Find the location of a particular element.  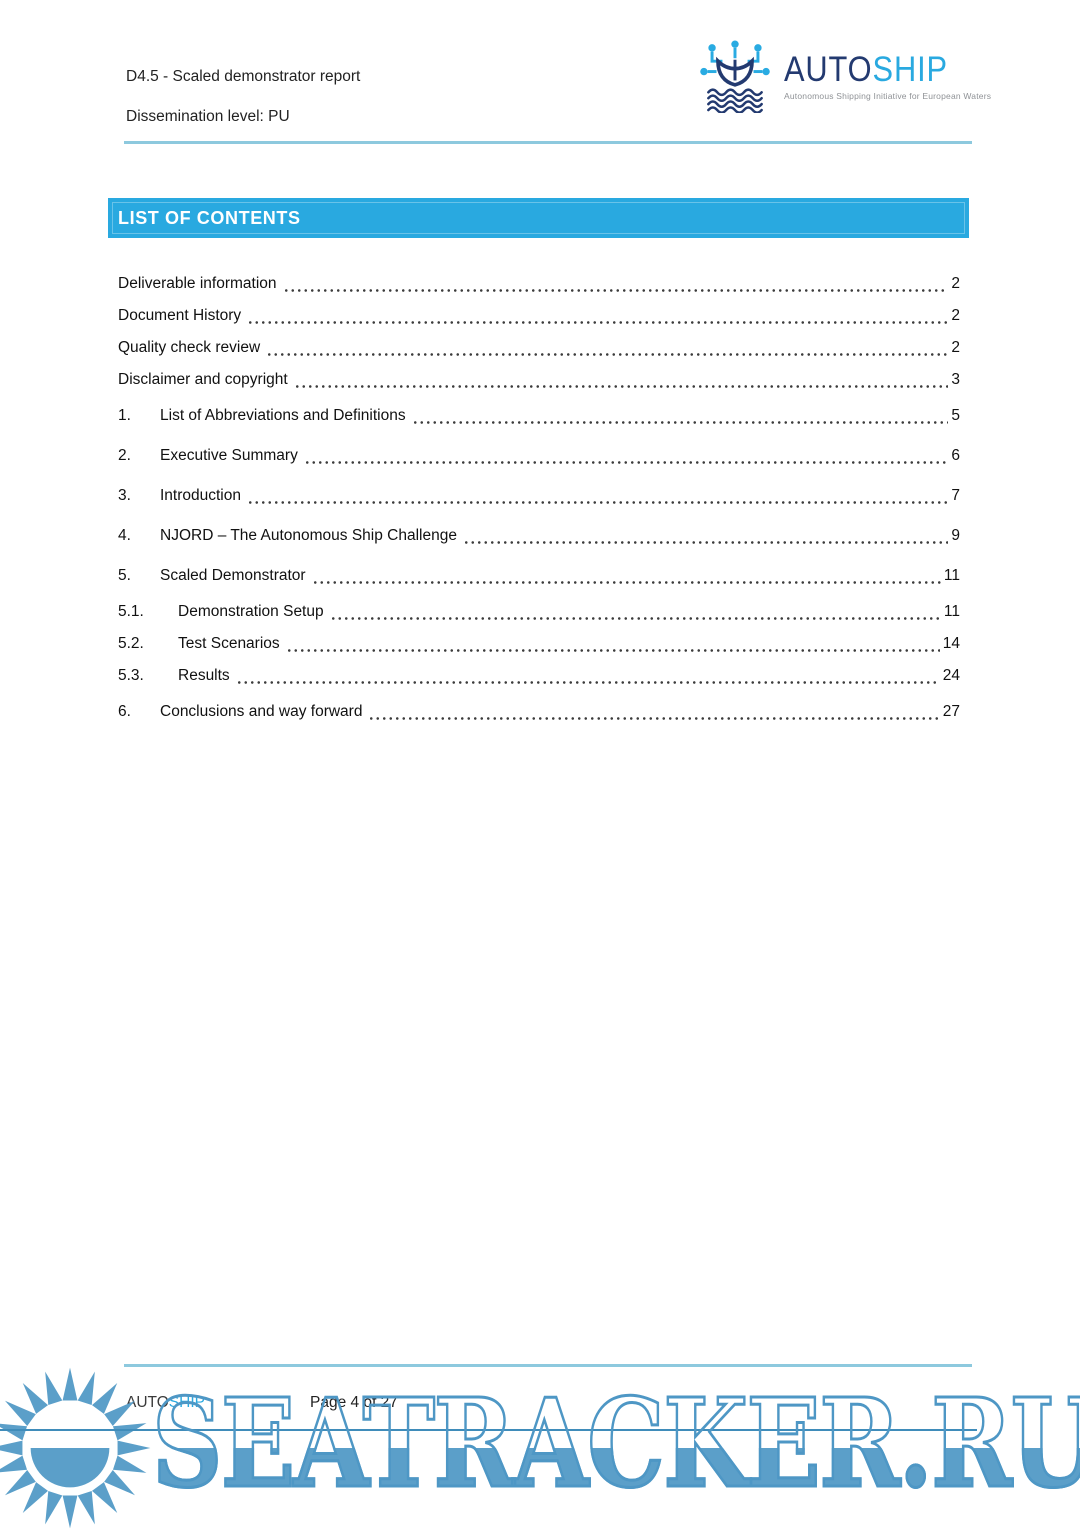

toc-entry-number: 2. is located at coordinates (124, 455).